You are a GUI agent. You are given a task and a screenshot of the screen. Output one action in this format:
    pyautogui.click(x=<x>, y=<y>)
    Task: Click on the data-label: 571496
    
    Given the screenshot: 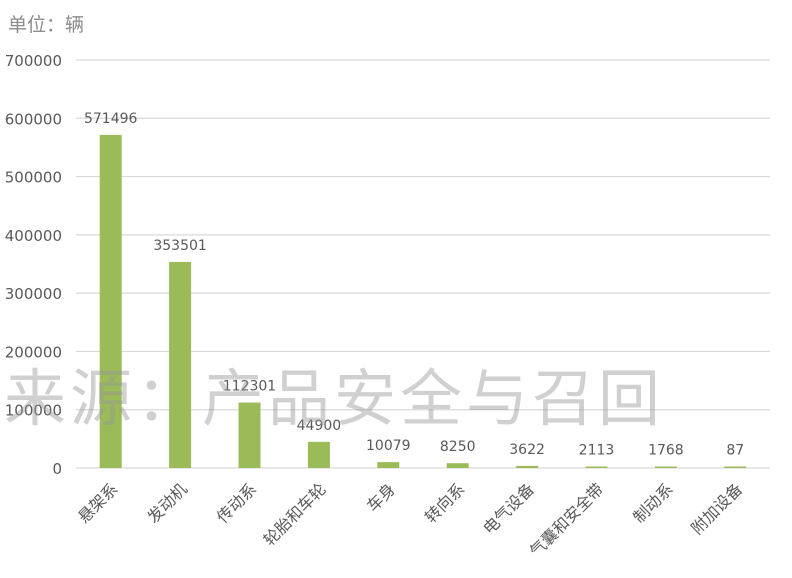 What is the action you would take?
    pyautogui.click(x=111, y=119)
    